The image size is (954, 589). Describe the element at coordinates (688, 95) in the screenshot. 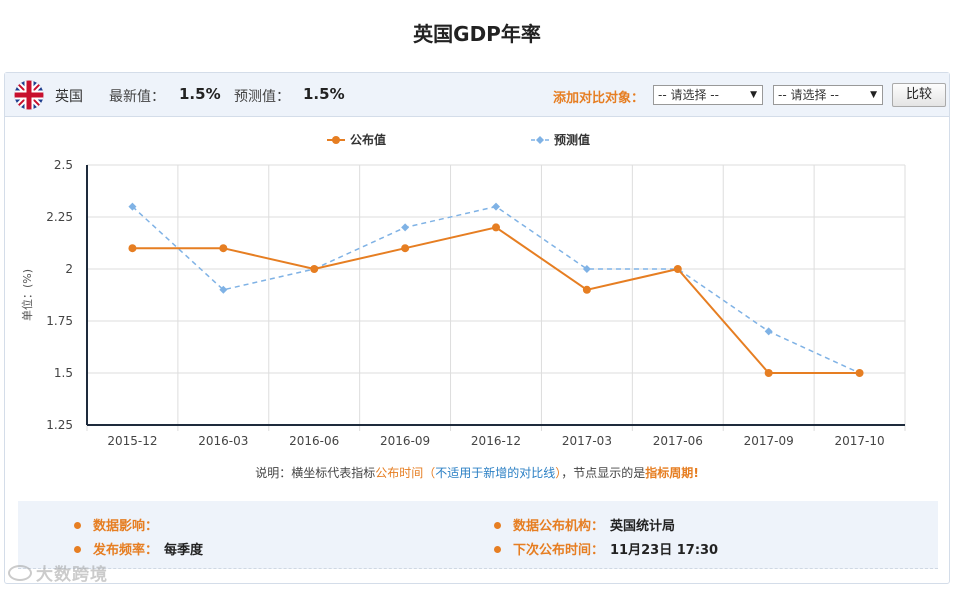

I see `compare-select-1-value: -- 请选择 --` at that location.